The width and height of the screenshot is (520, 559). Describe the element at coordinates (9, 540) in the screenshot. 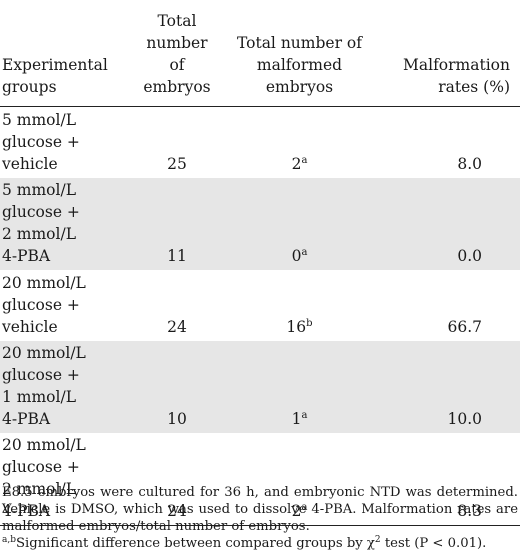

I see `footnote-marks: a,b` at that location.